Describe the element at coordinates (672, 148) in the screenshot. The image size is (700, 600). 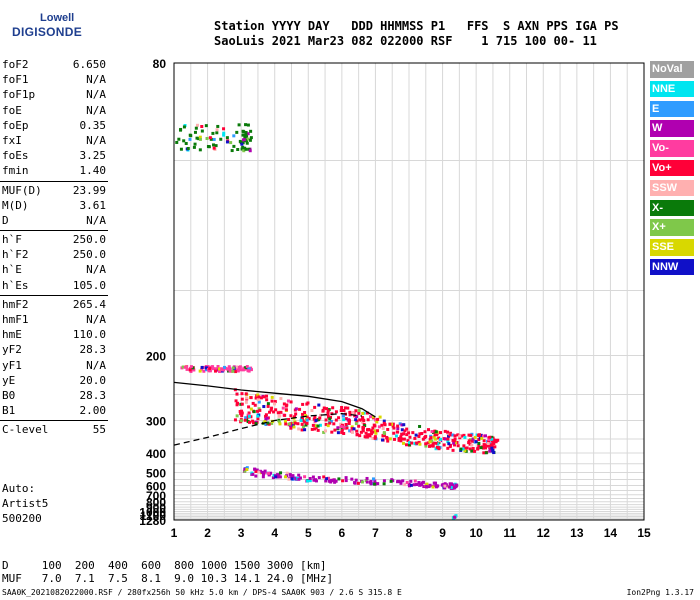
I see `legend-item-vominus: Vo-` at that location.